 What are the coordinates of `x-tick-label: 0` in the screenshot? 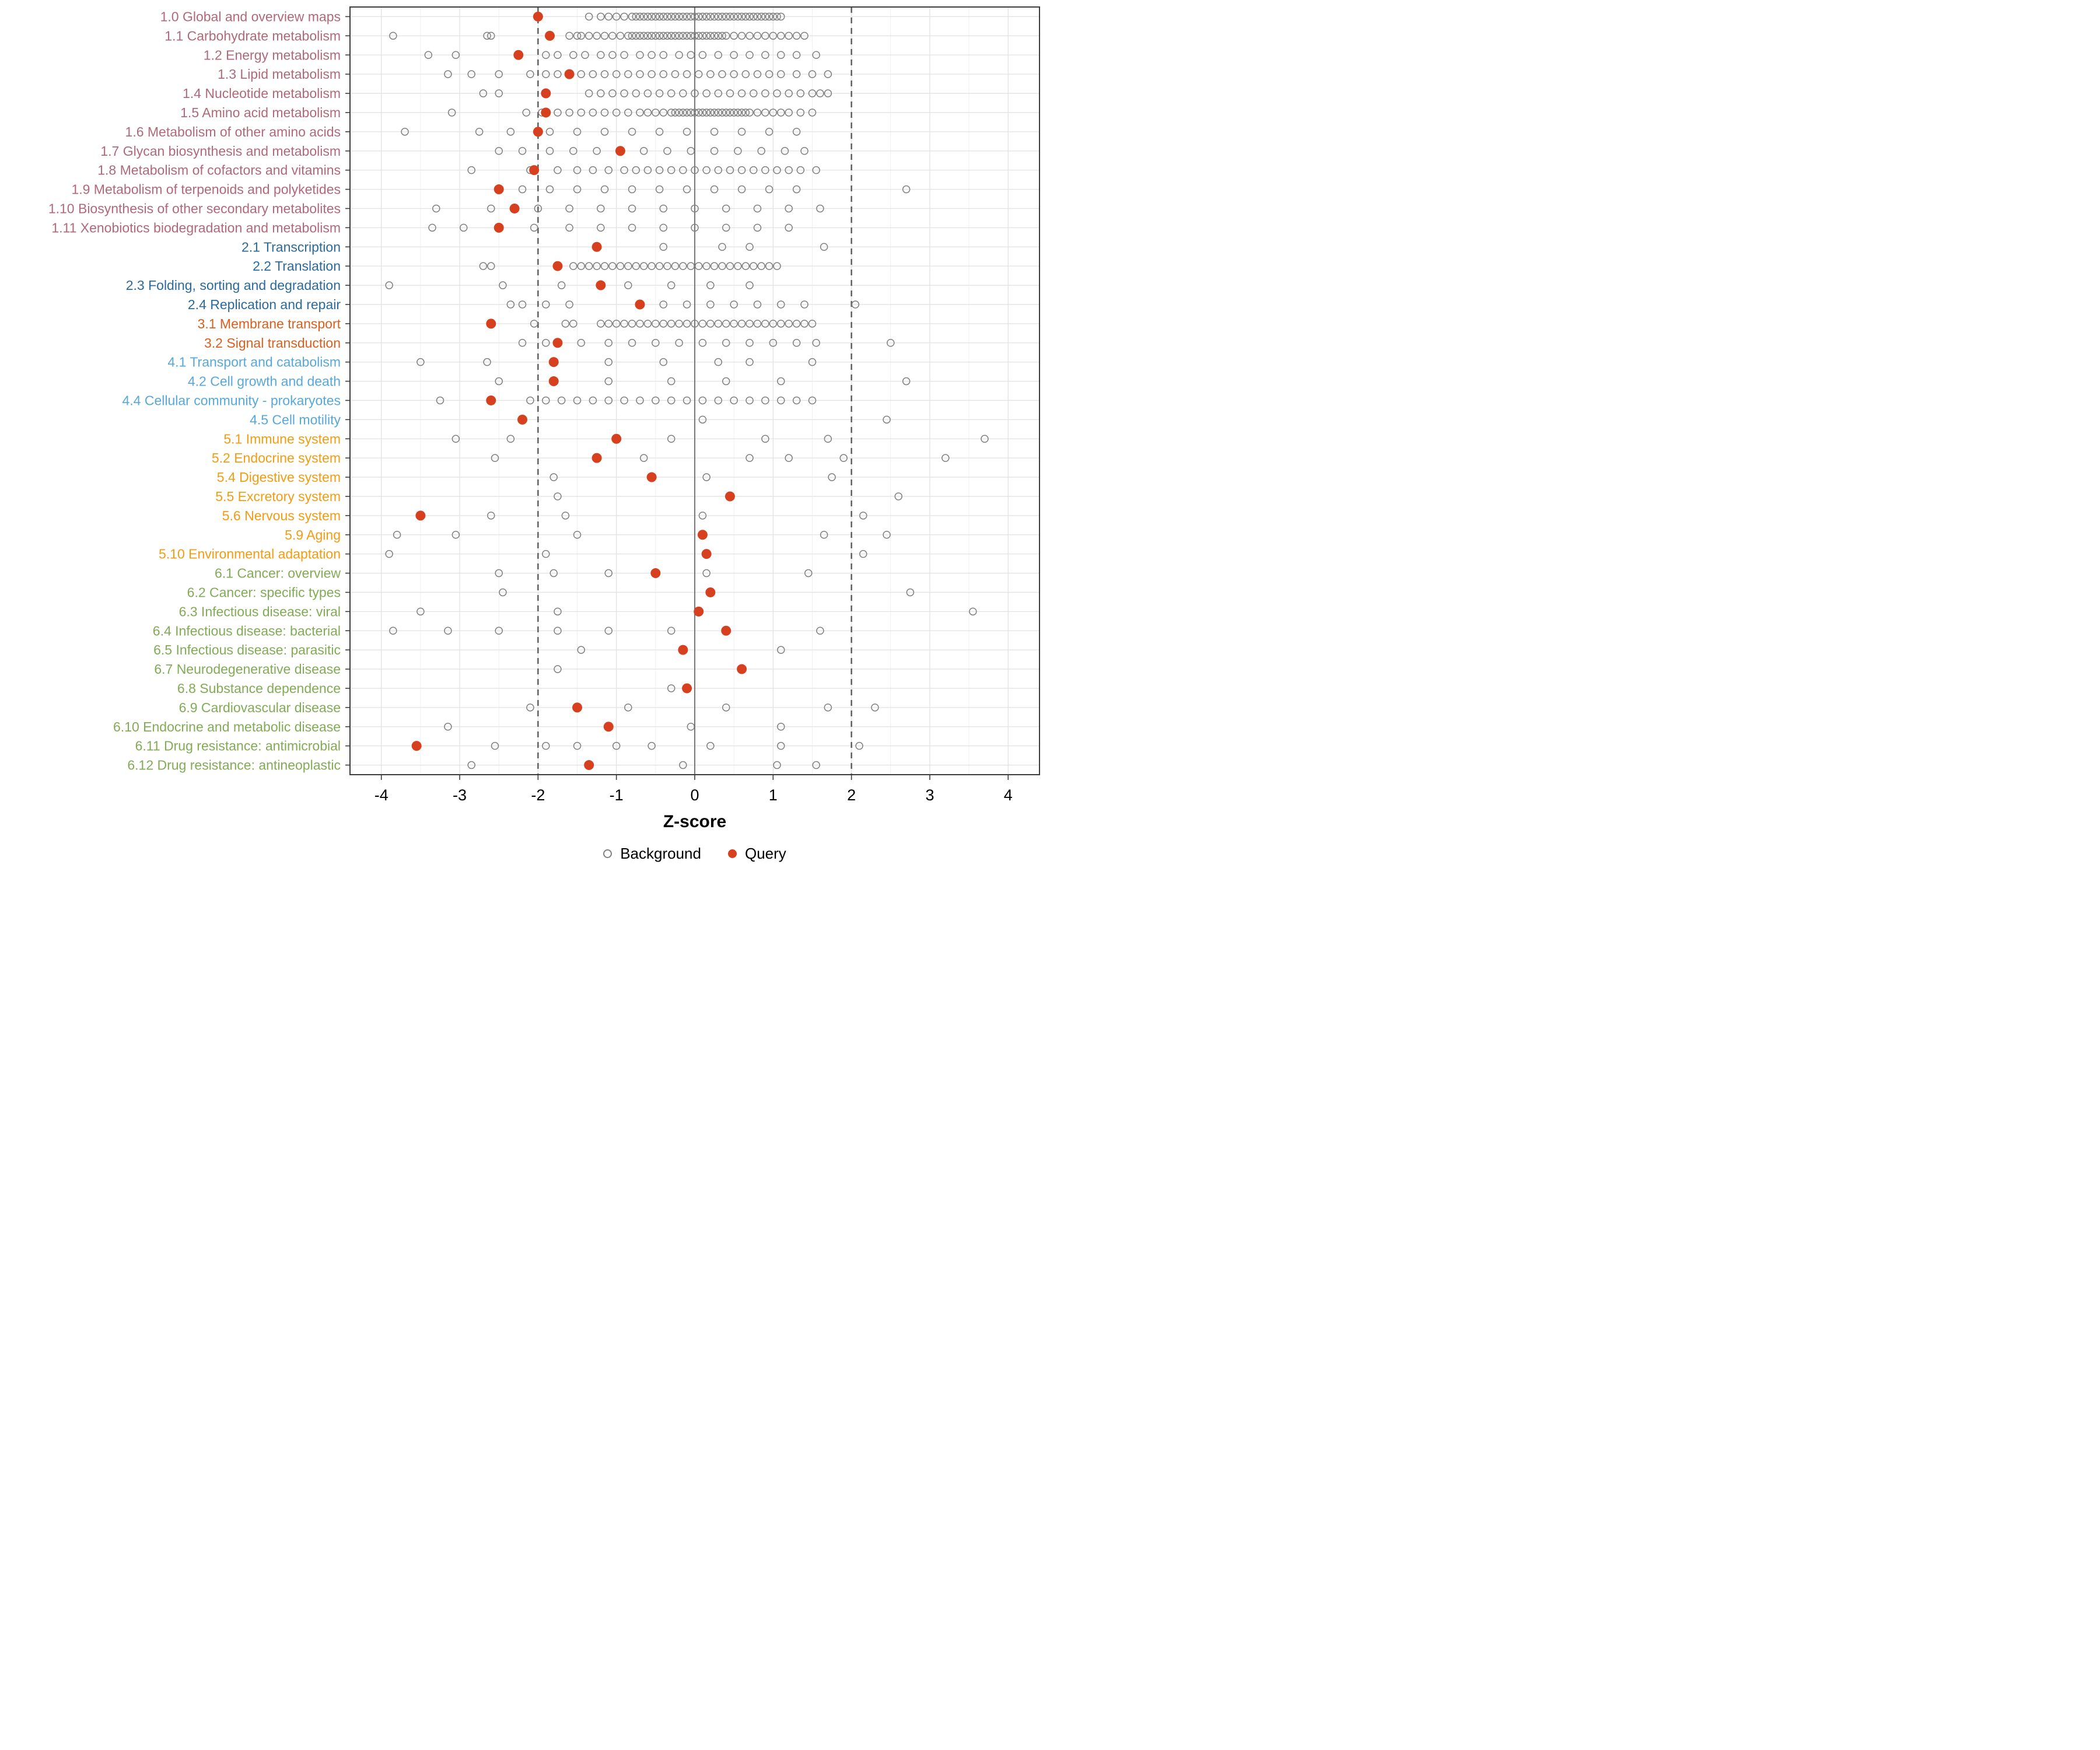 It's located at (694, 795).